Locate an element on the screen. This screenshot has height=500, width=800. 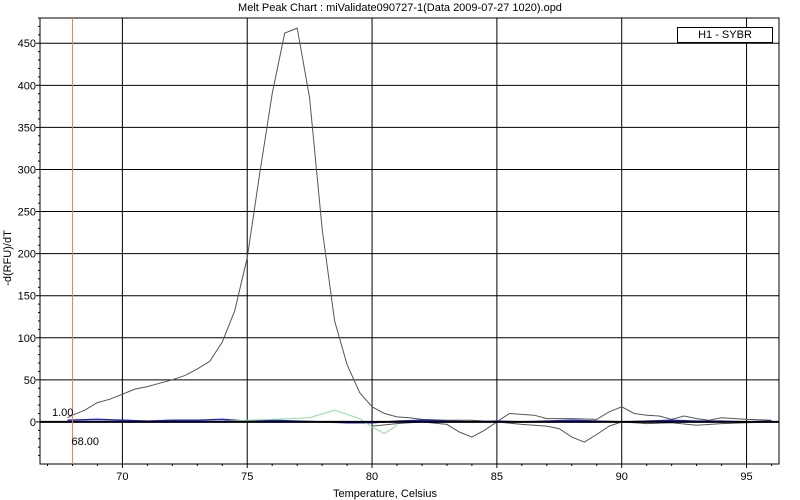
x-axis-ticks: 70 75 80 85 90 95 is located at coordinates (409, 473).